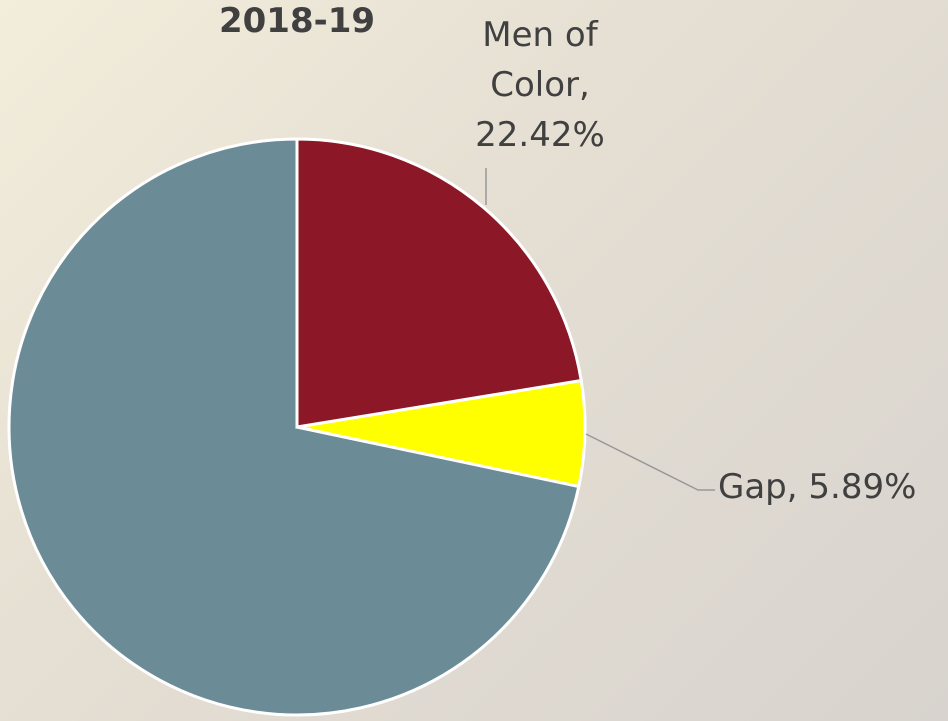 This screenshot has height=721, width=948. Describe the element at coordinates (297, 21) in the screenshot. I see `chart-title: 2018-19` at that location.